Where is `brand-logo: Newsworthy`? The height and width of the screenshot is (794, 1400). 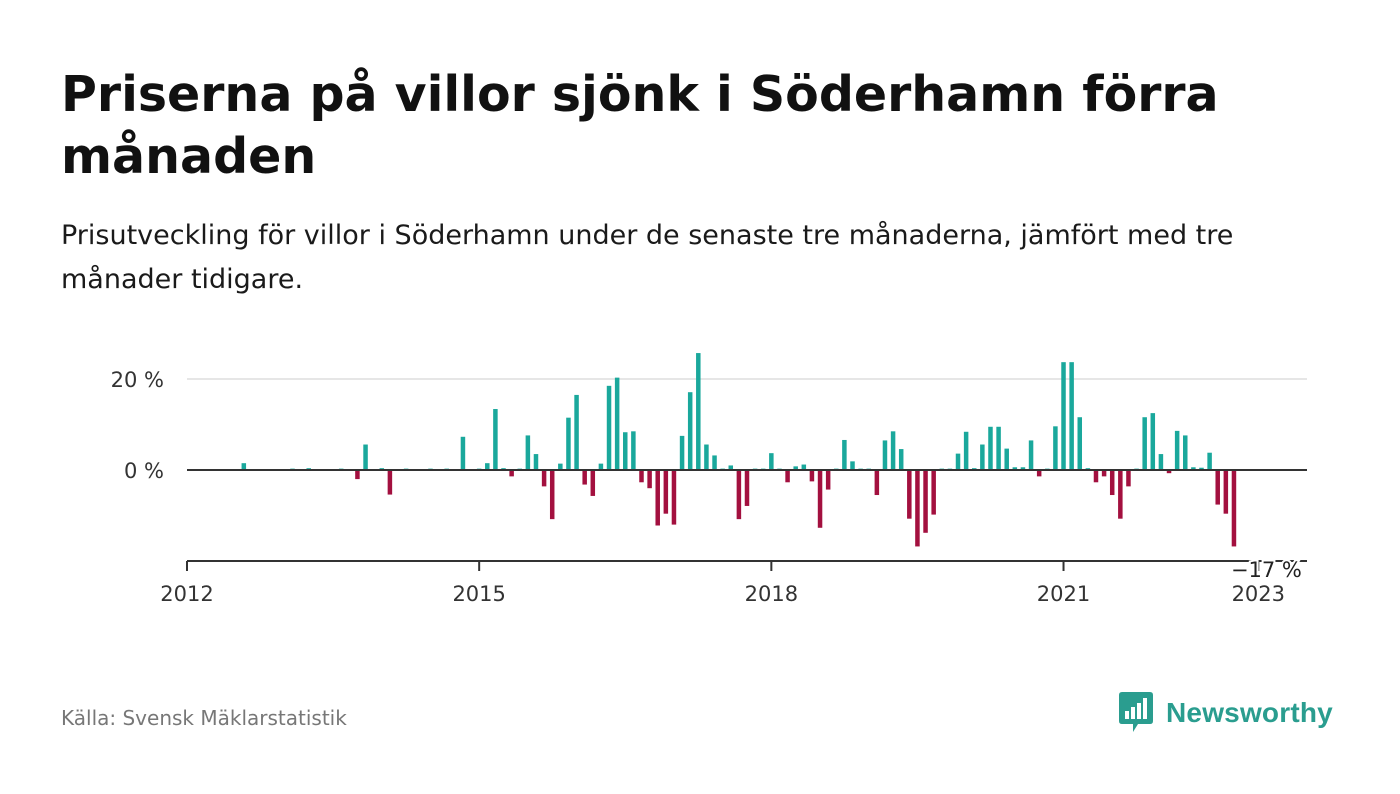
brand-logo: Newsworthy is located at coordinates (1225, 713).